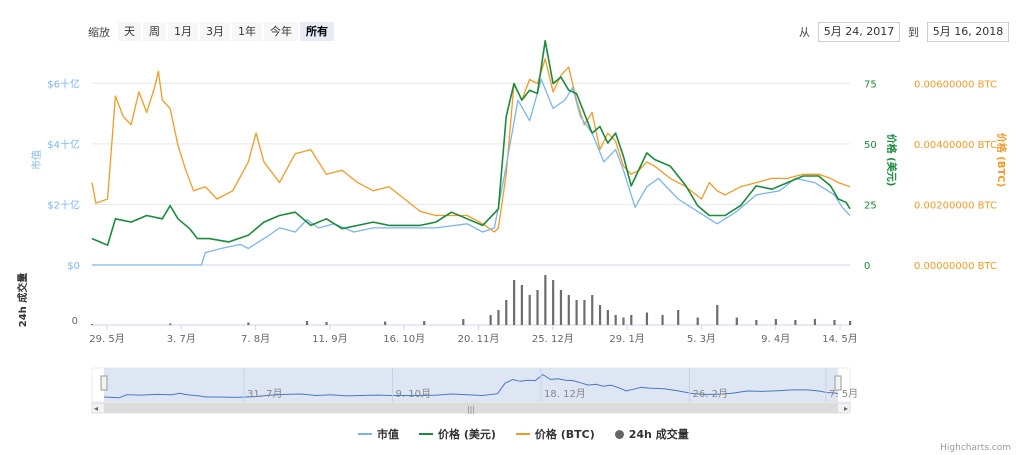 The image size is (1021, 455). I want to click on scrollbar-grip-icon: |||, so click(471, 409).